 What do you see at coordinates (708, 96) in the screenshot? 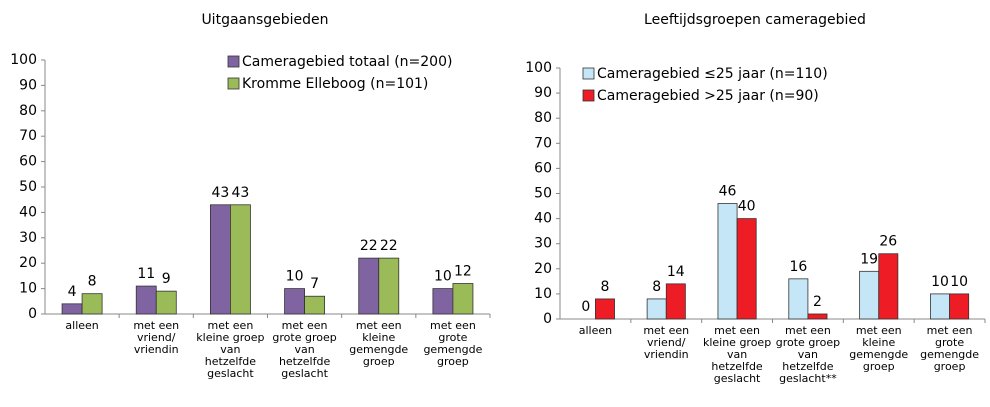
I see `legend-label: Cameragebied >25 jaar (n=90)` at bounding box center [708, 96].